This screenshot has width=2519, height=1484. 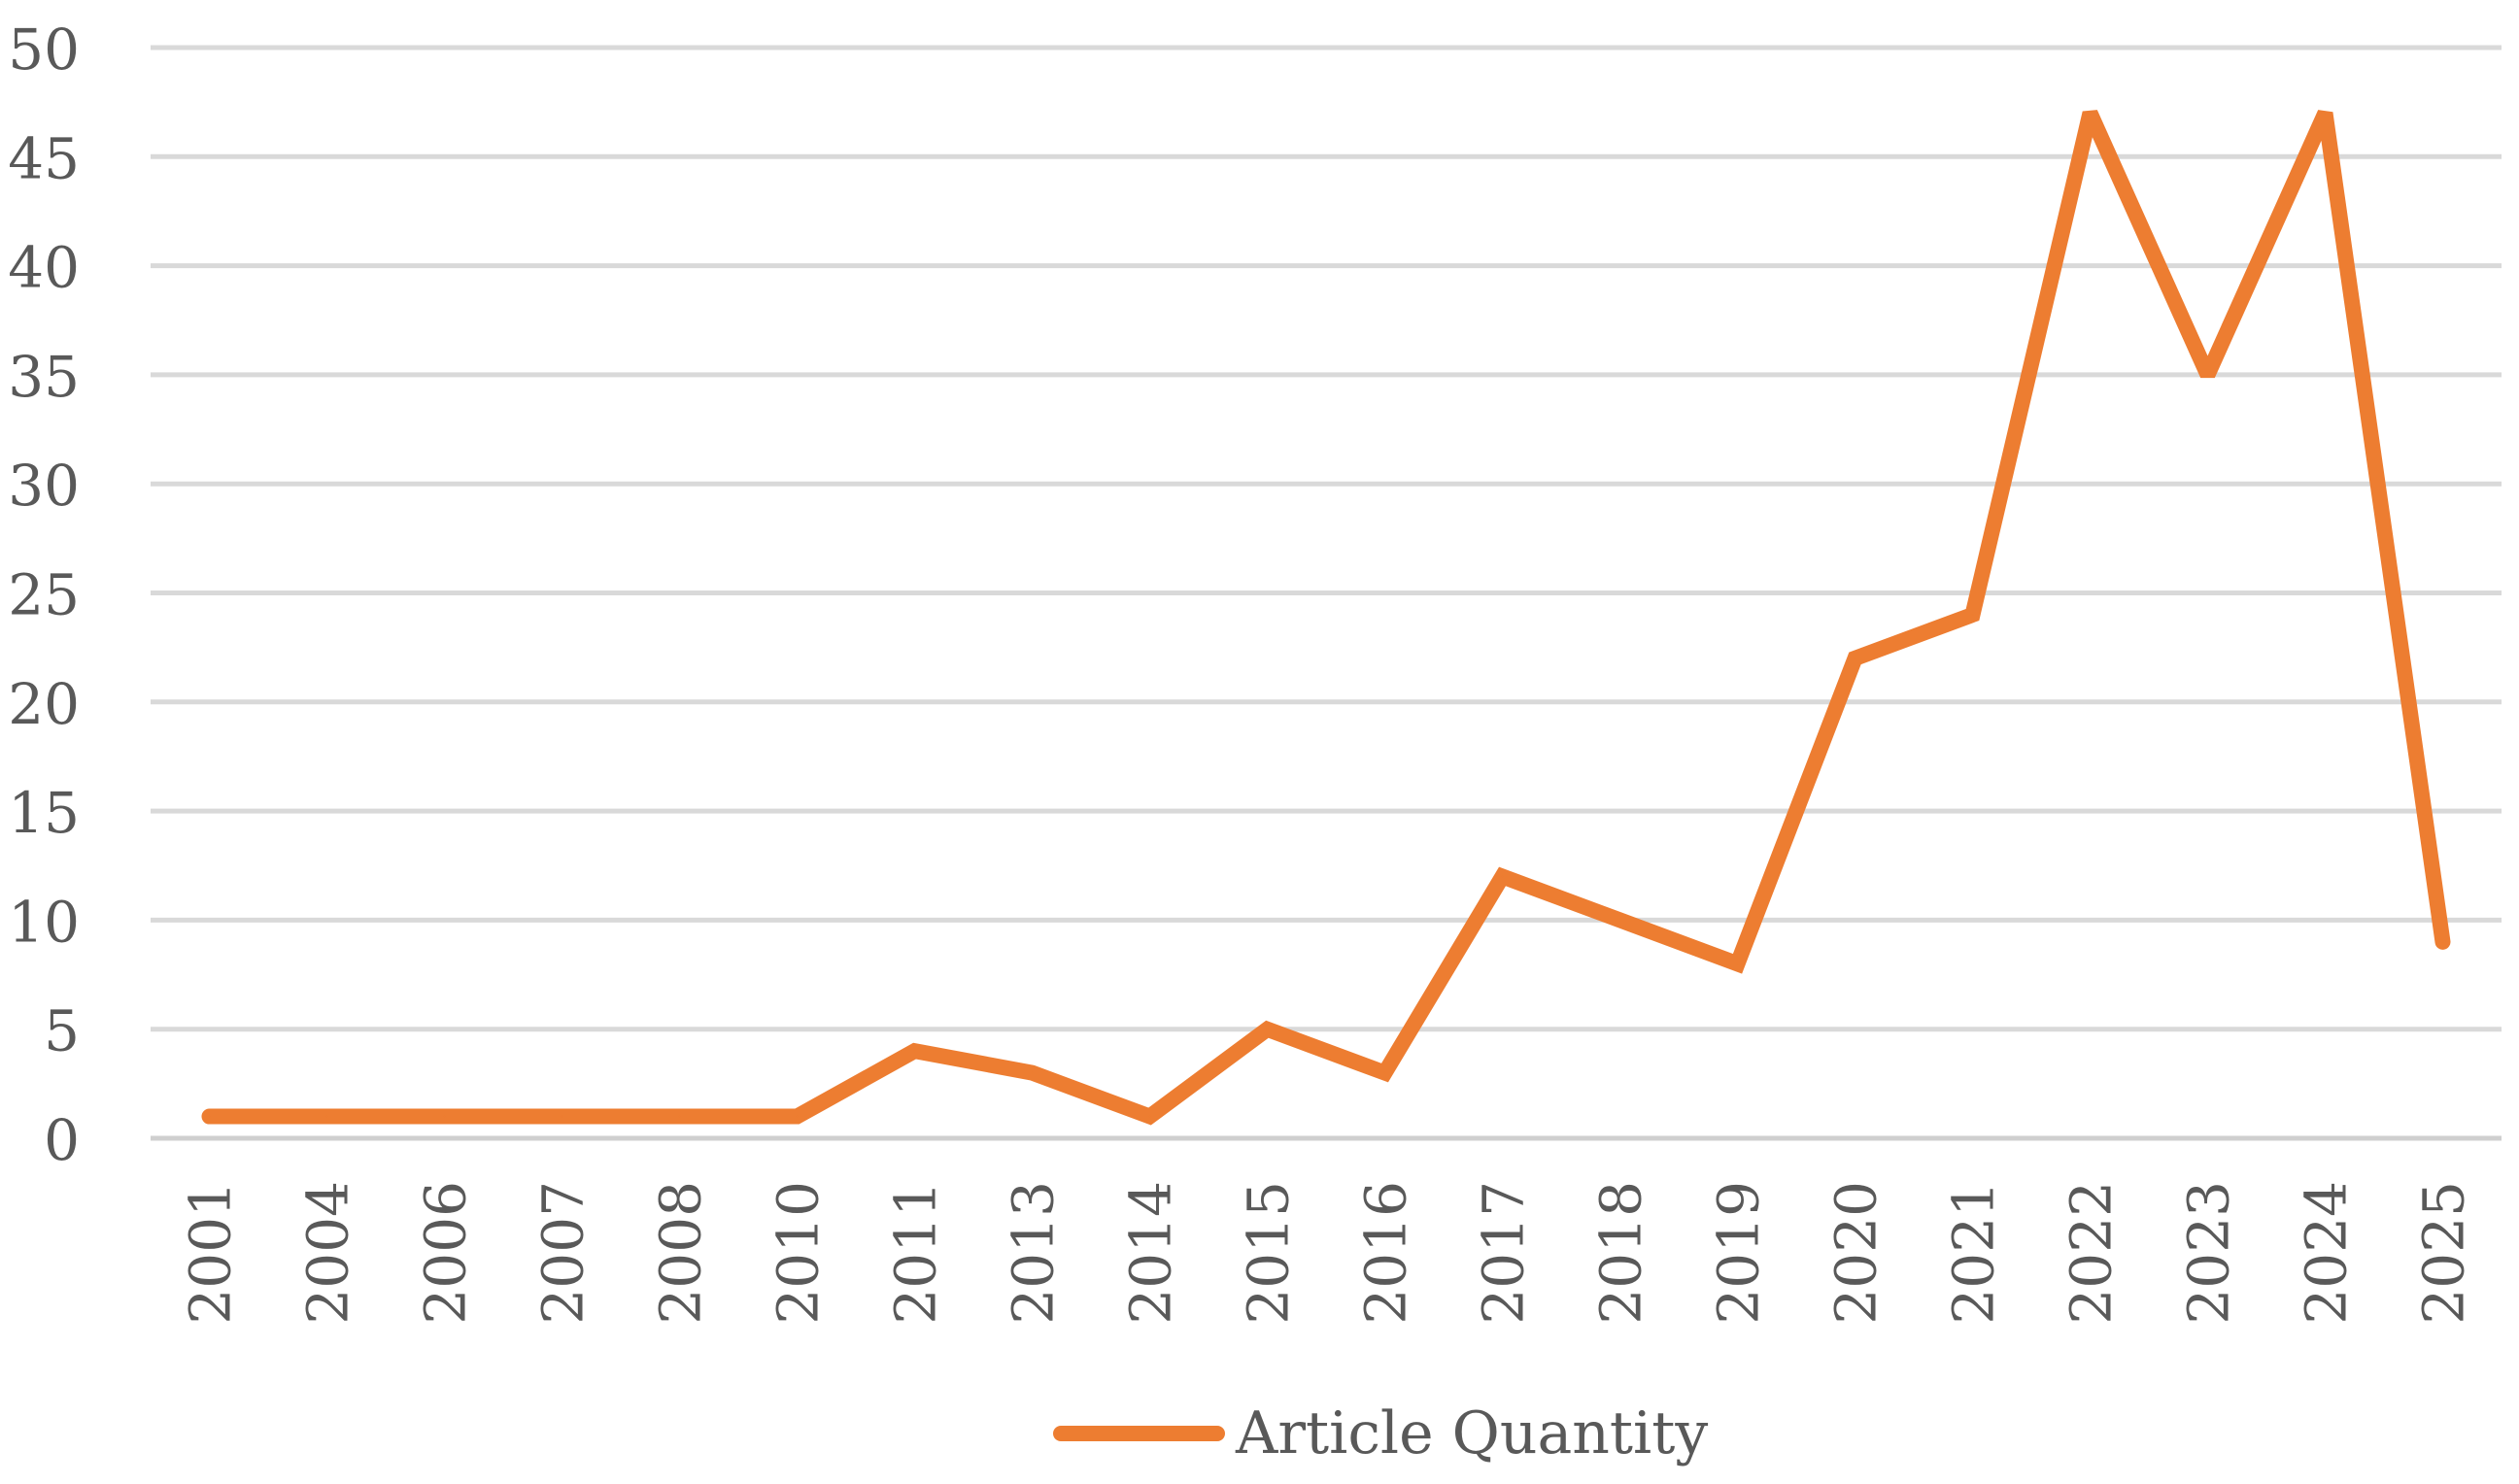 What do you see at coordinates (1738, 1253) in the screenshot?
I see `x-tick-label: 2019` at bounding box center [1738, 1253].